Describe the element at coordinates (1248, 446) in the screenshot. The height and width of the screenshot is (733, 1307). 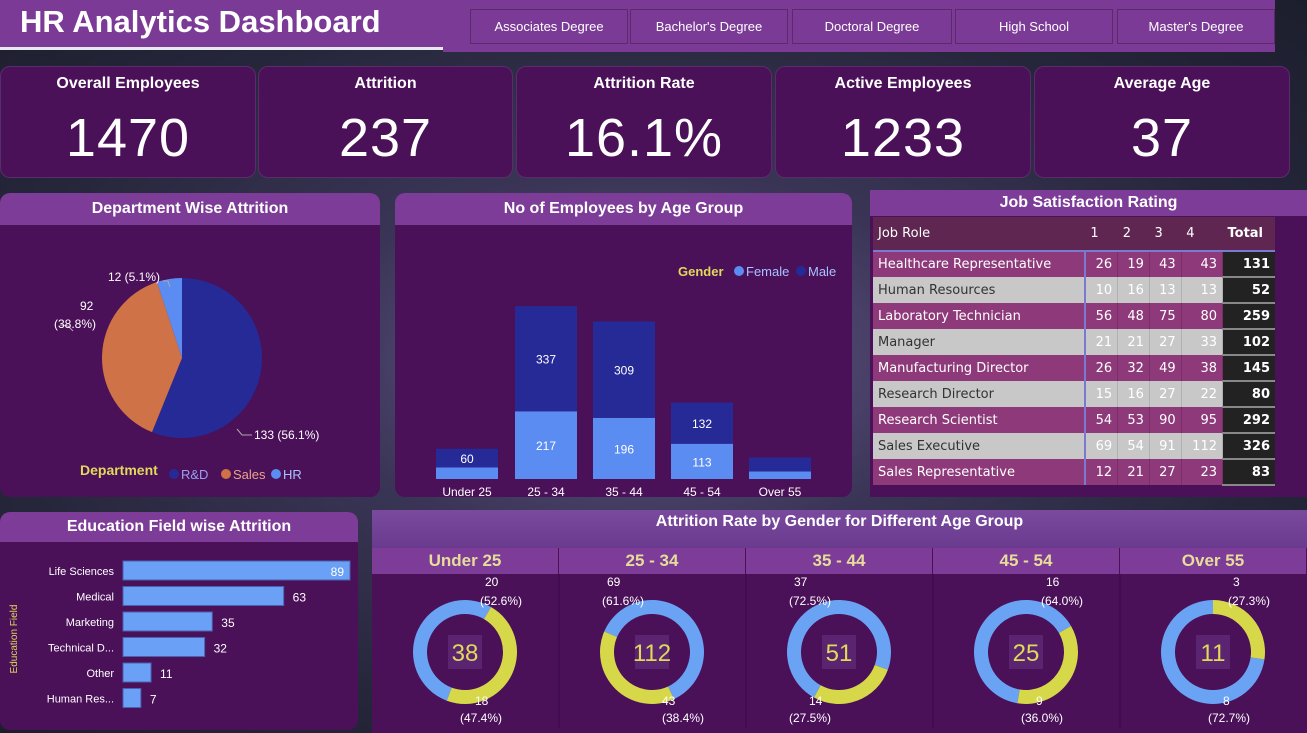
I see `table-cell: 326` at that location.